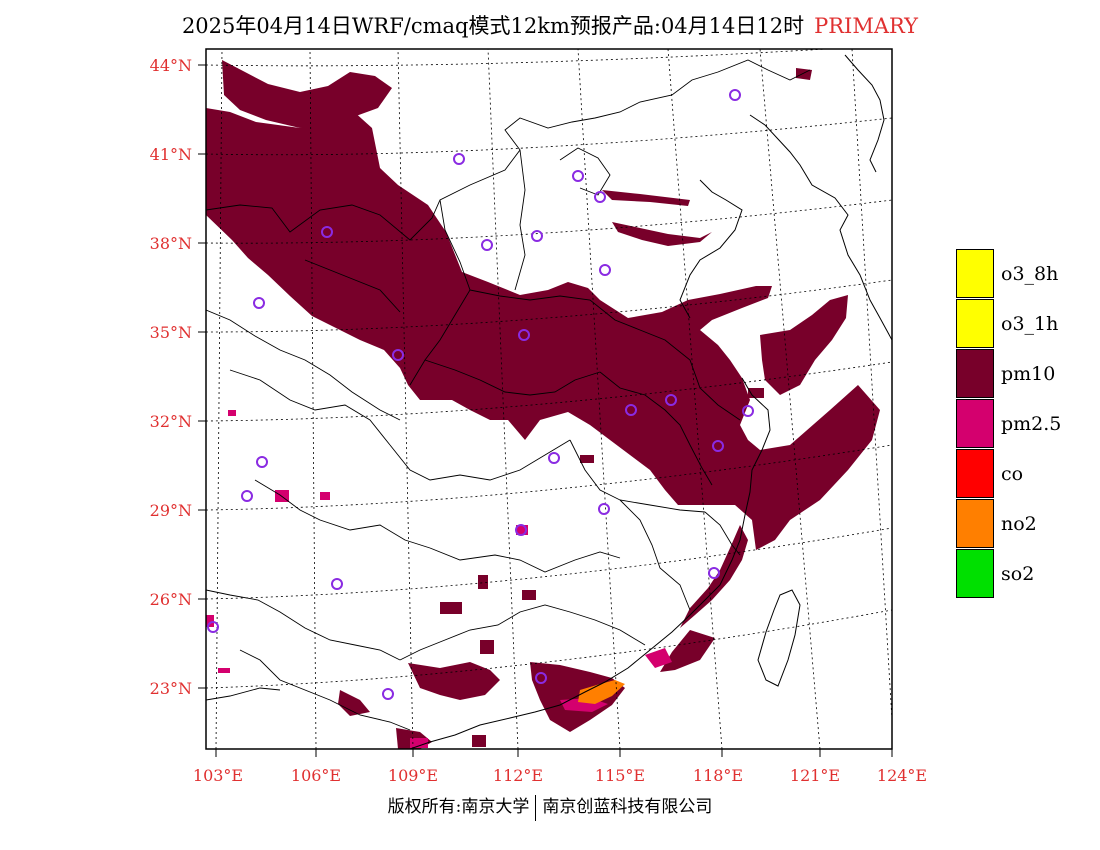 This screenshot has width=1100, height=850. What do you see at coordinates (536, 807) in the screenshot?
I see `copyright-divider` at bounding box center [536, 807].